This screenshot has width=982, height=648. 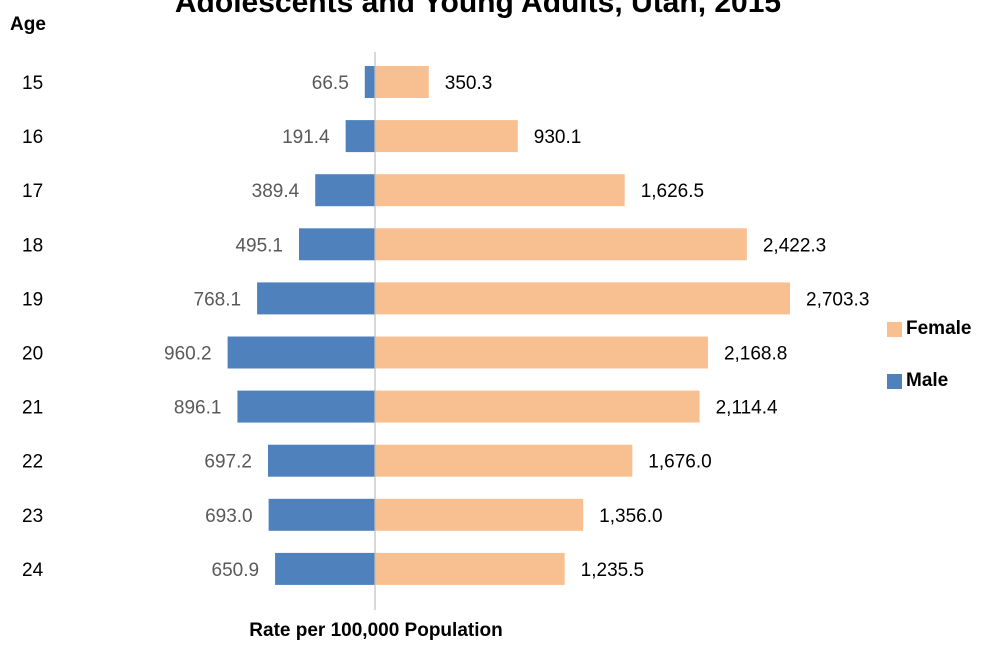 What do you see at coordinates (794, 245) in the screenshot?
I see `data-label-female: 2,422.3` at bounding box center [794, 245].